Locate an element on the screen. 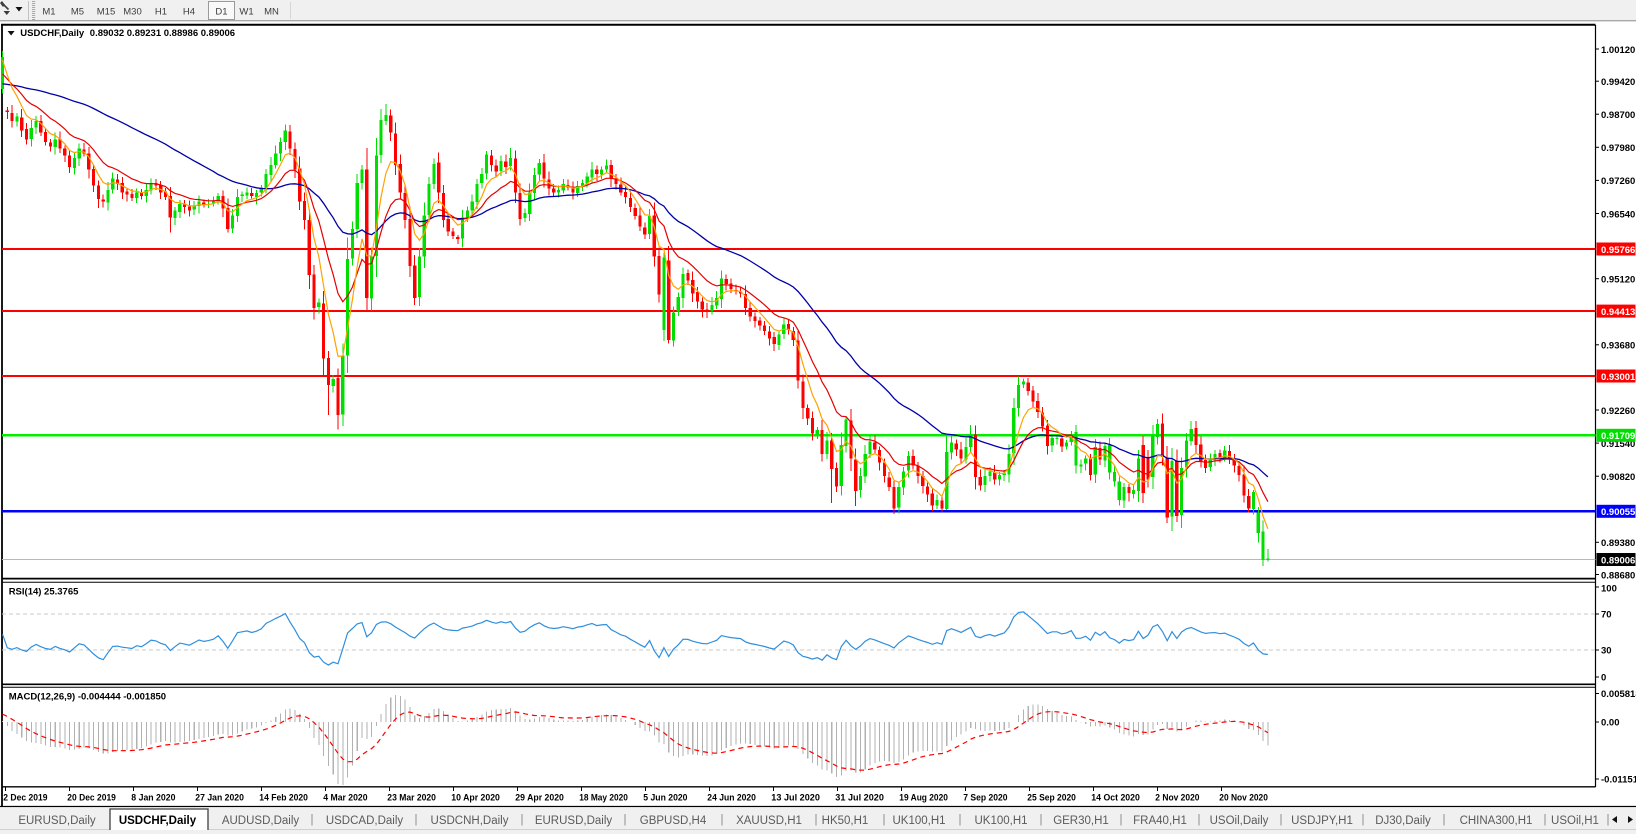 Image resolution: width=1636 pixels, height=834 pixels. svg-text: GBPUSD,H4 is located at coordinates (673, 821).